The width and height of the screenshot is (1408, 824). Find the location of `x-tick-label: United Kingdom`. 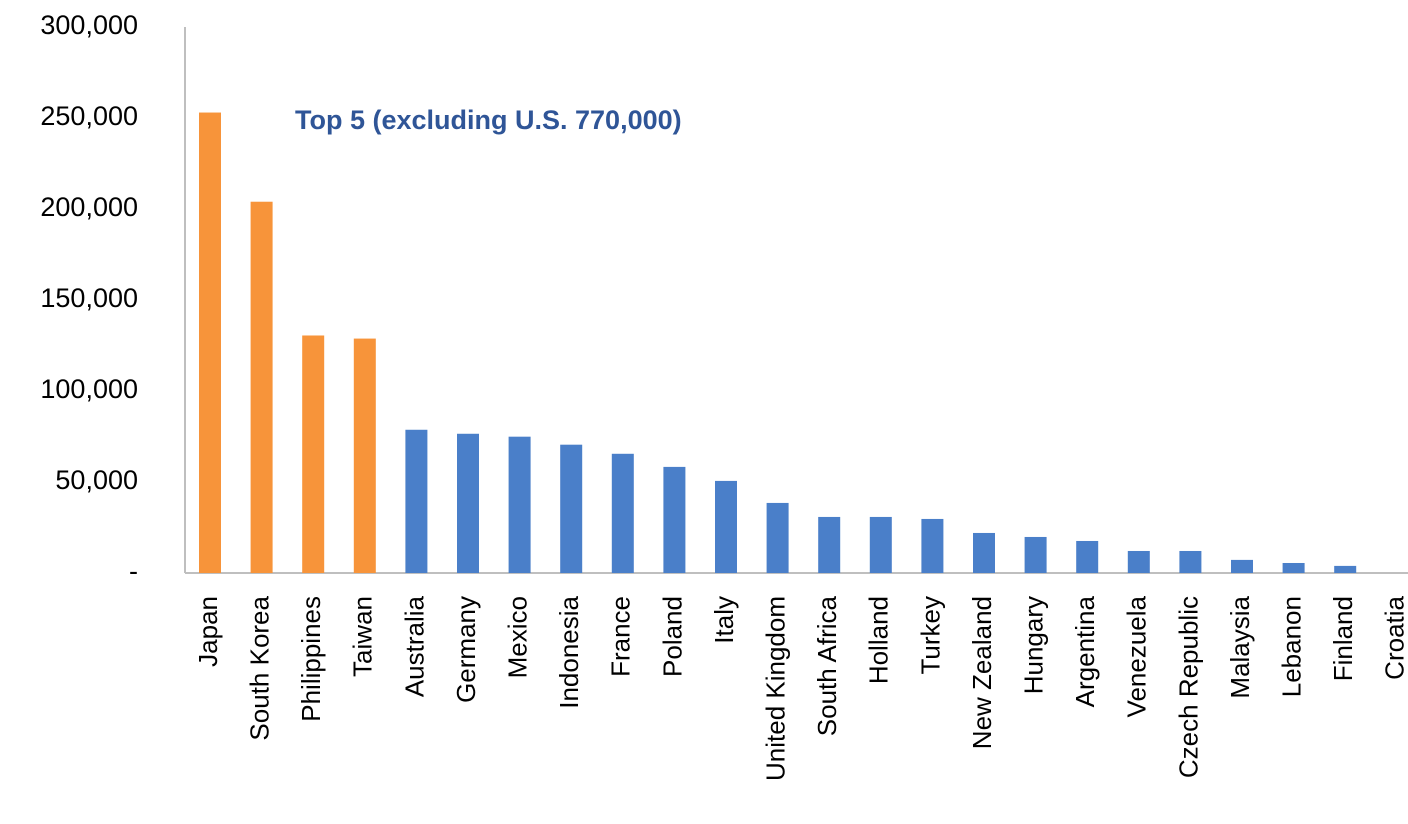

x-tick-label: United Kingdom is located at coordinates (775, 688).